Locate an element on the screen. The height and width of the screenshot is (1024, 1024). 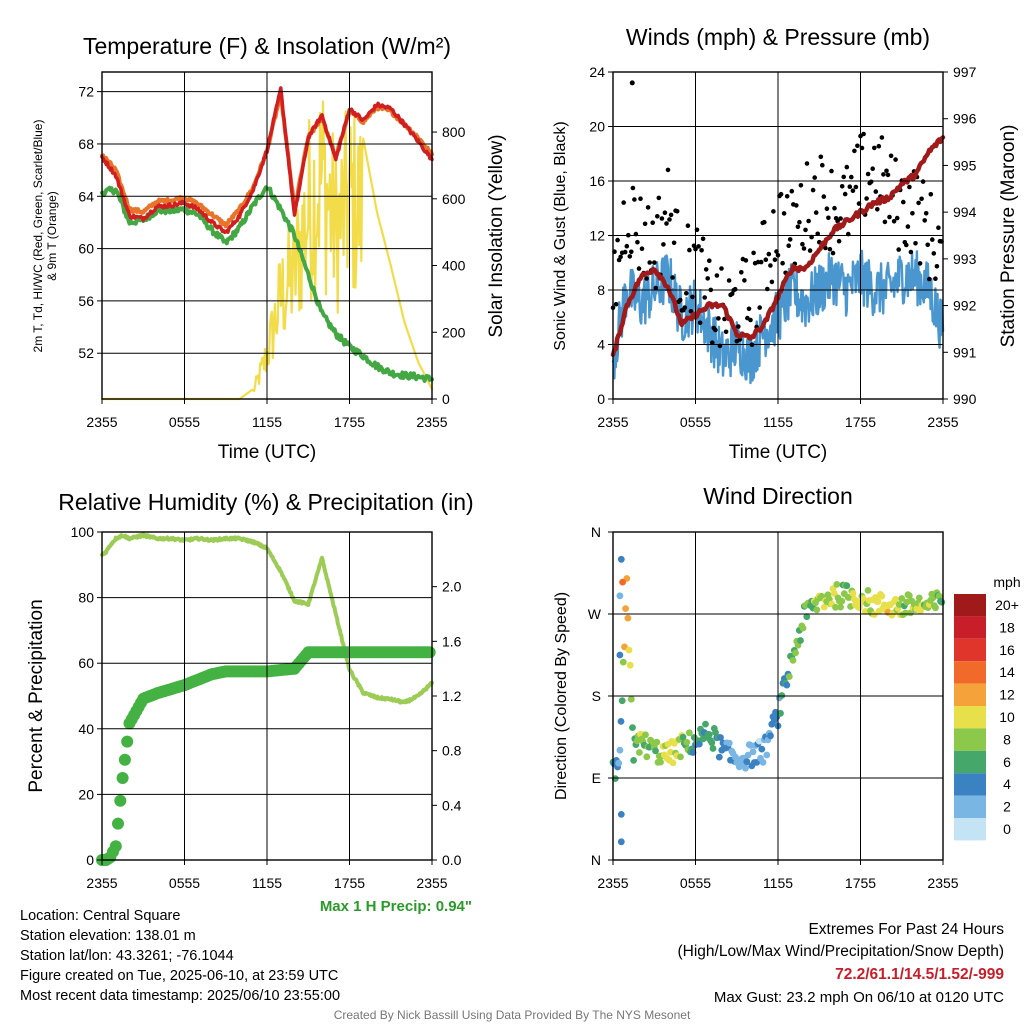
humidity-xtick-label: 2355 is located at coordinates (101, 883).